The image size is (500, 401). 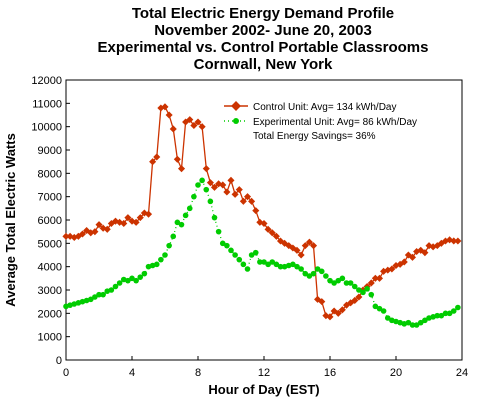 What do you see at coordinates (50, 198) in the screenshot?
I see `y-tick-label: 7000` at bounding box center [50, 198].